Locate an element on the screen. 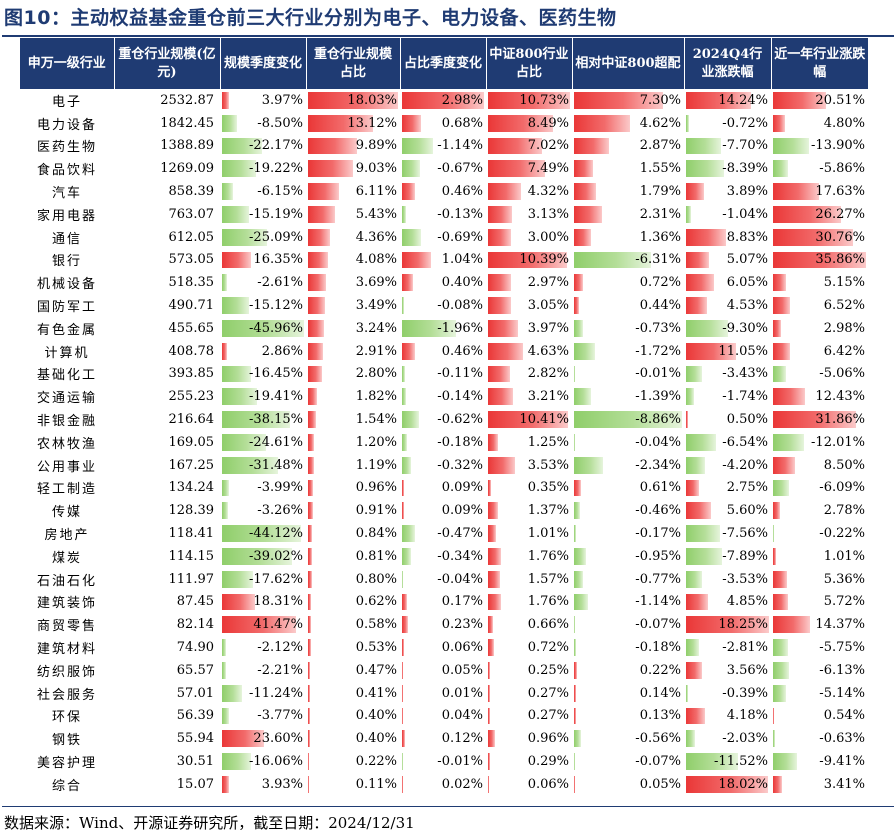 This screenshot has height=840, width=896. q4-return-value: -2.81% is located at coordinates (745, 648).